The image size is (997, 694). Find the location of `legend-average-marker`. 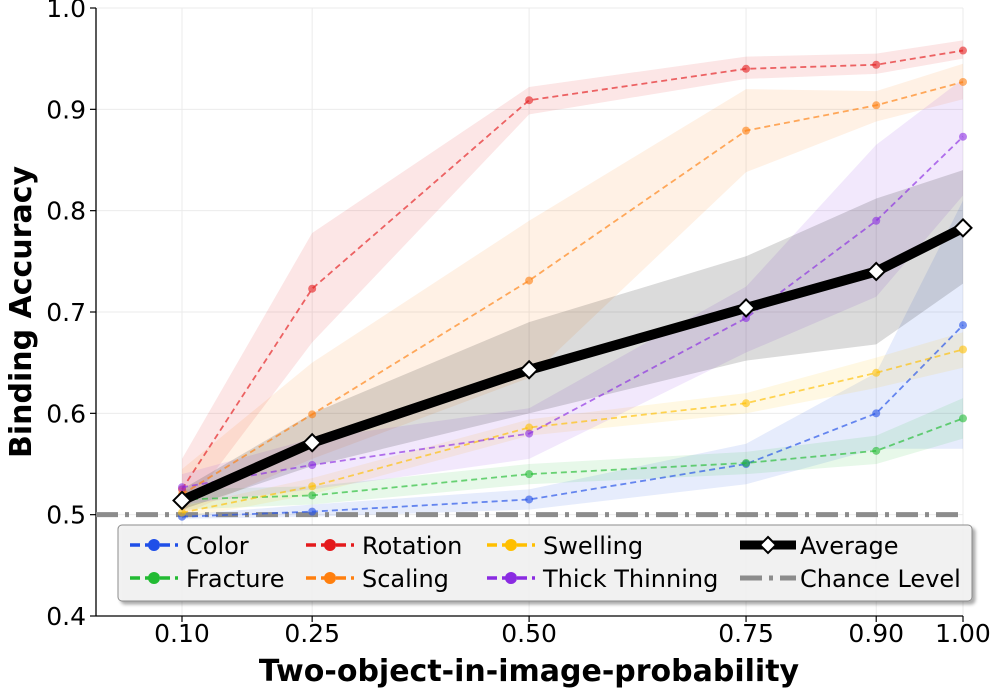

legend-average-marker is located at coordinates (768, 545).